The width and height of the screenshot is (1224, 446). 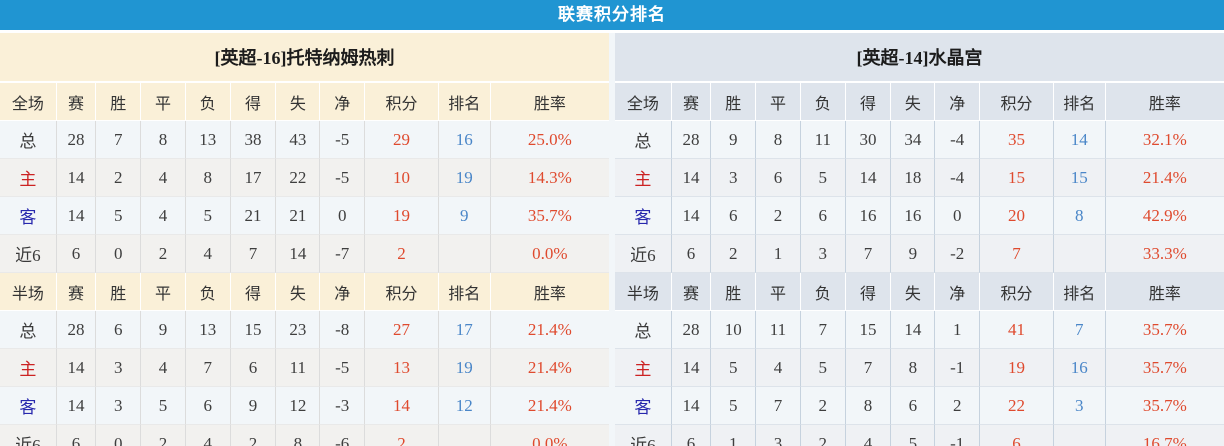 I want to click on stat-cell: 21, so click(x=253, y=216).